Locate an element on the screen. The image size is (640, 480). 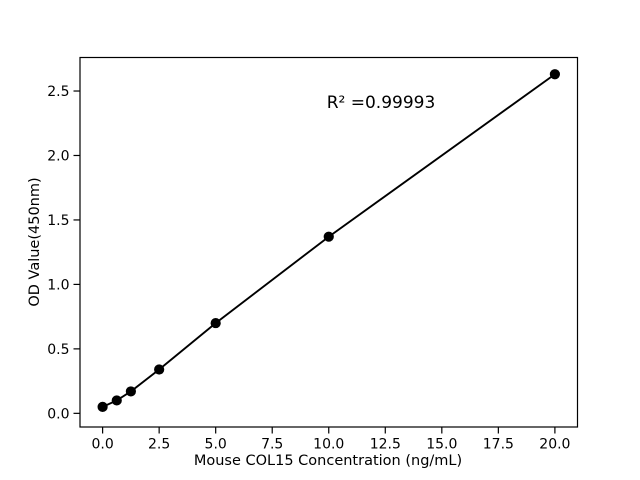
y-tick-label: 1.5 is located at coordinates (58, 221).